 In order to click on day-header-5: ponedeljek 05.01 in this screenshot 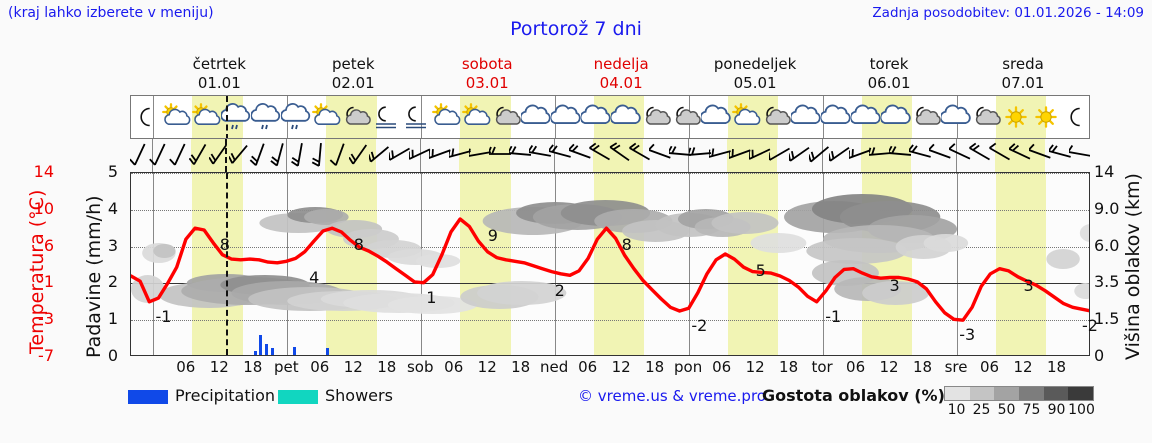, I will do `click(755, 74)`.